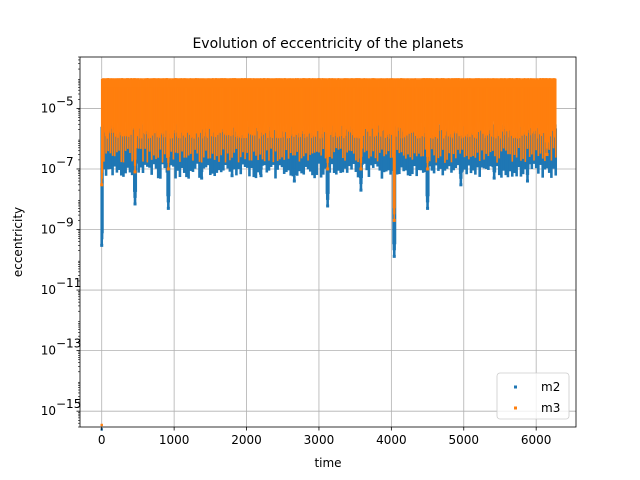 This screenshot has width=640, height=480. Describe the element at coordinates (65, 223) in the screenshot. I see `y-tick-exponent: −9` at that location.